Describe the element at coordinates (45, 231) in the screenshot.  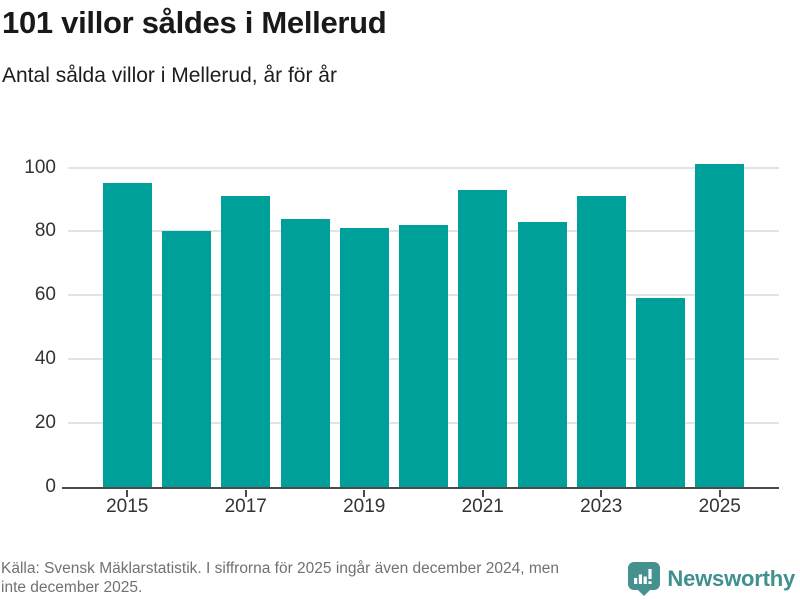
I see `y-tick-label-80: 80` at that location.